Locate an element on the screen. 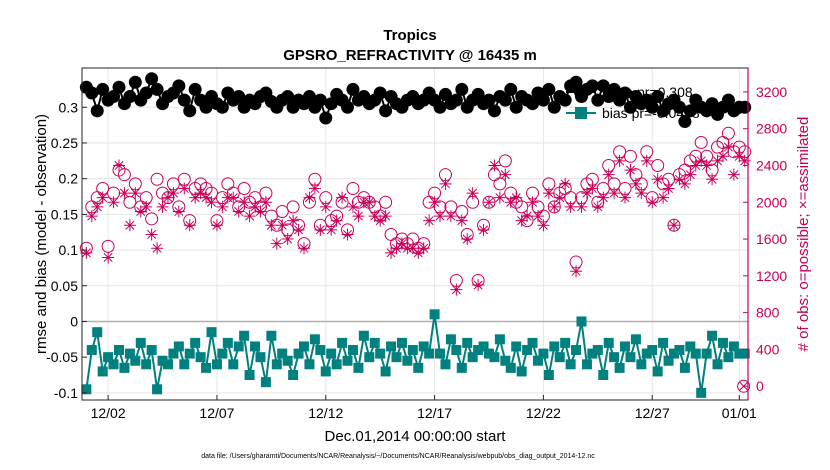 The width and height of the screenshot is (830, 470). y-right-tick-label-6: 2400 is located at coordinates (771, 165).